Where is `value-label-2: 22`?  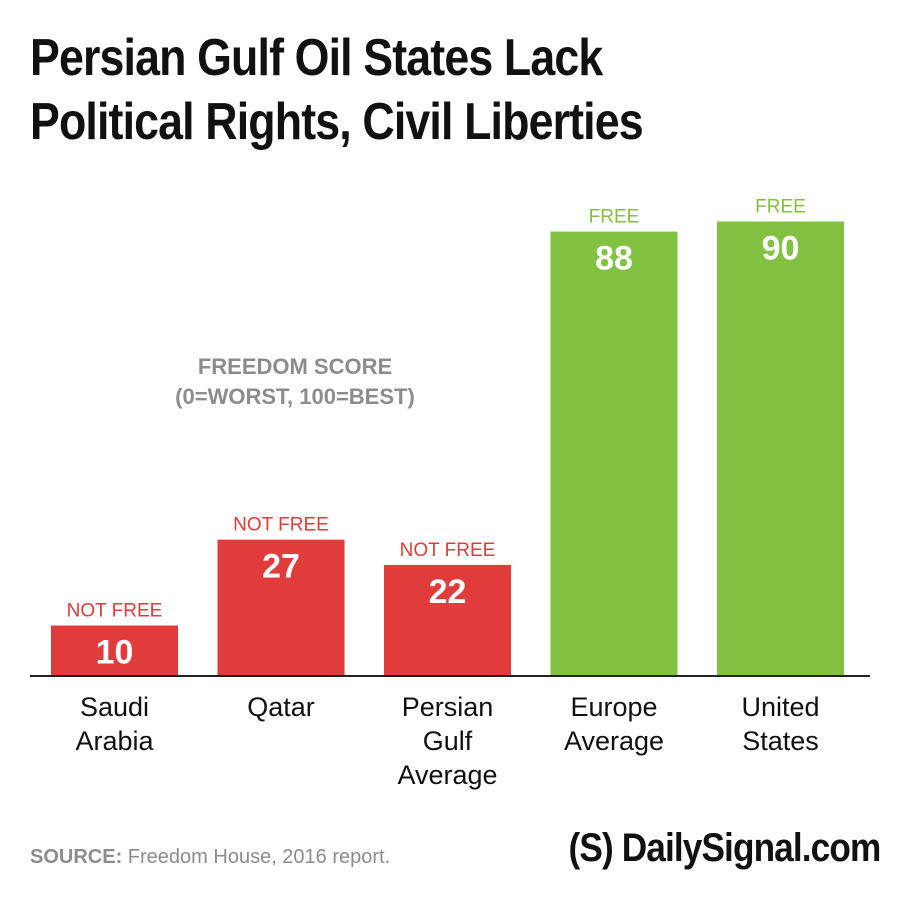
value-label-2: 22 is located at coordinates (448, 592).